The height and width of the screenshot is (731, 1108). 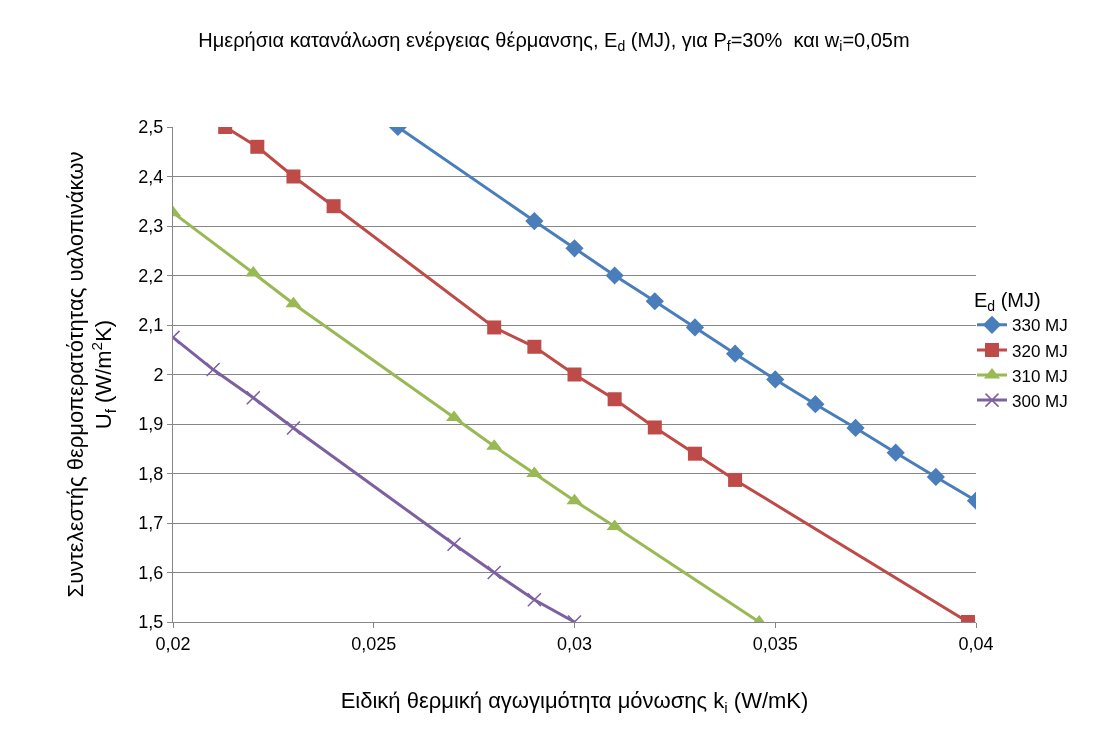 What do you see at coordinates (151, 424) in the screenshot?
I see `y-tick-label: 1,9` at bounding box center [151, 424].